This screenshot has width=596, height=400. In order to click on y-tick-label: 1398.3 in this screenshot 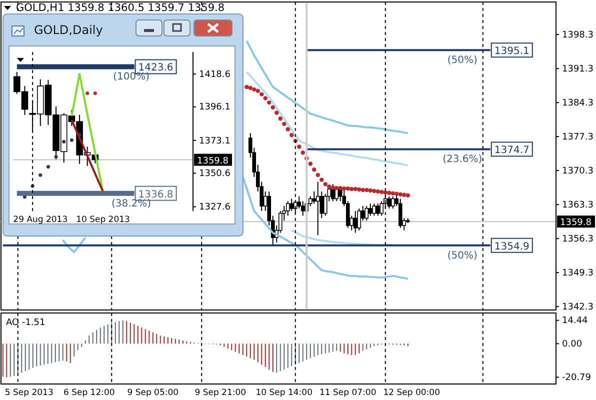, I will do `click(578, 35)`.